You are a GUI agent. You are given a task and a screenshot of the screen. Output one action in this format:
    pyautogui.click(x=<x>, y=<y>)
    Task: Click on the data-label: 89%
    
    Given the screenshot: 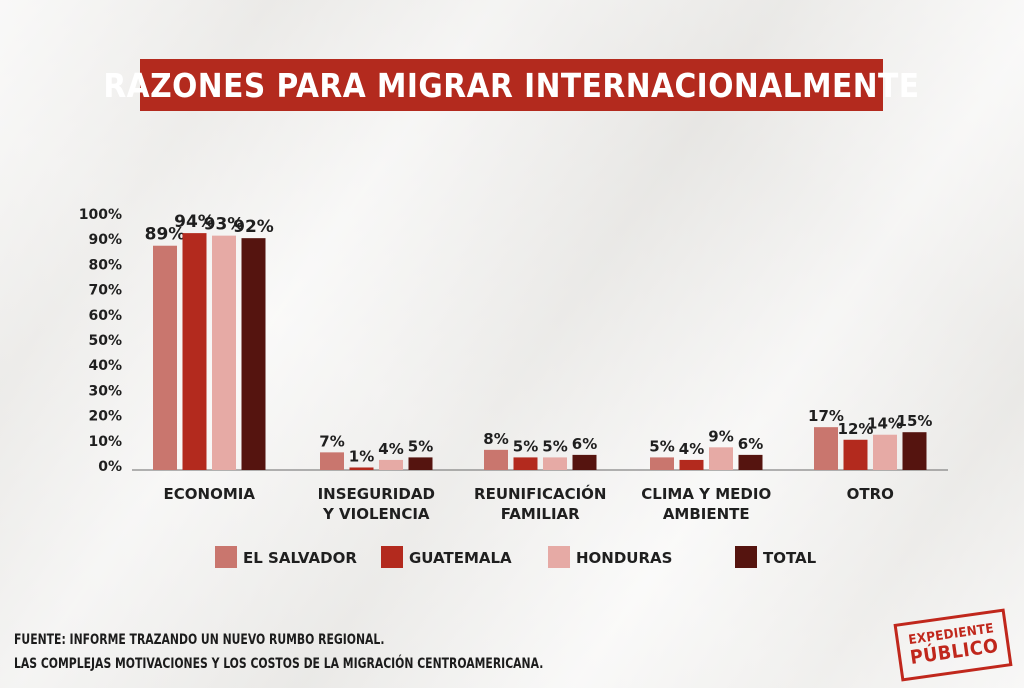 What is the action you would take?
    pyautogui.click(x=165, y=235)
    